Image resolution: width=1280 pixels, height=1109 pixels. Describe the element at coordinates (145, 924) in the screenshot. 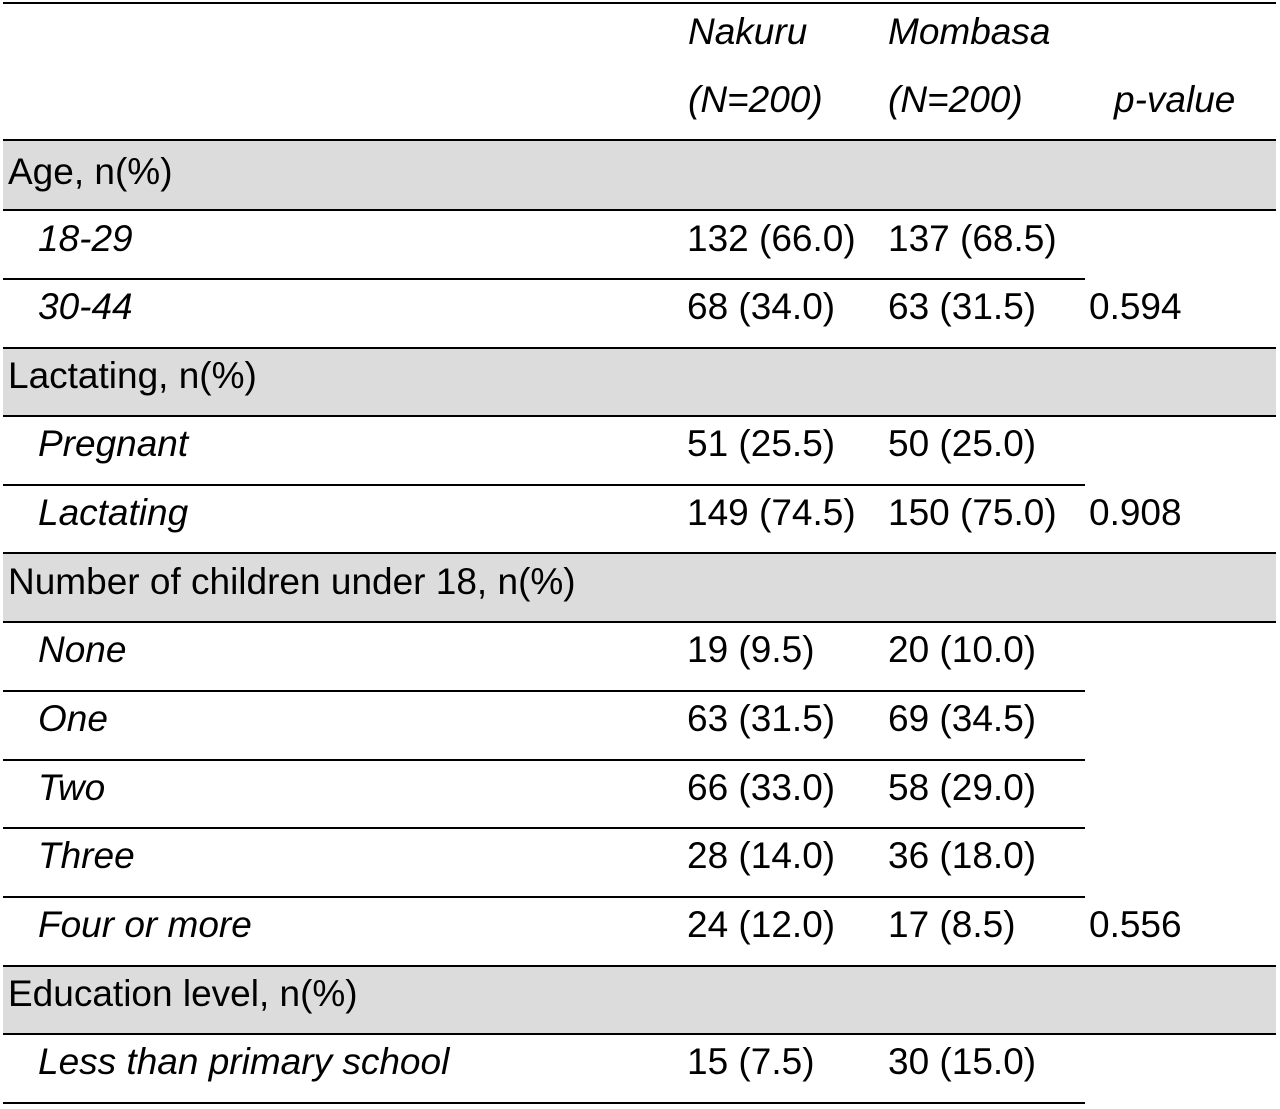

I see `row-label: Four or more` at that location.